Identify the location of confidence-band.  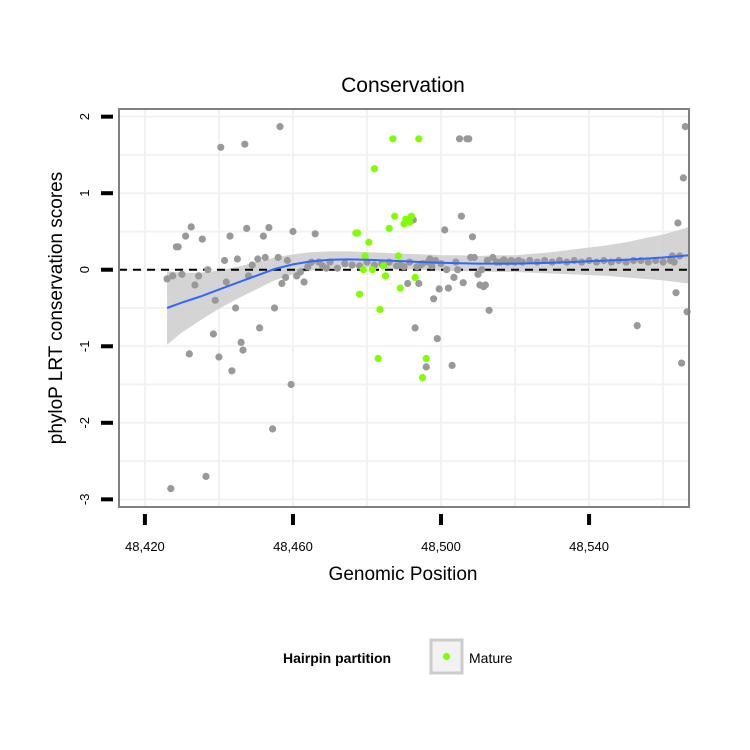
(428, 285).